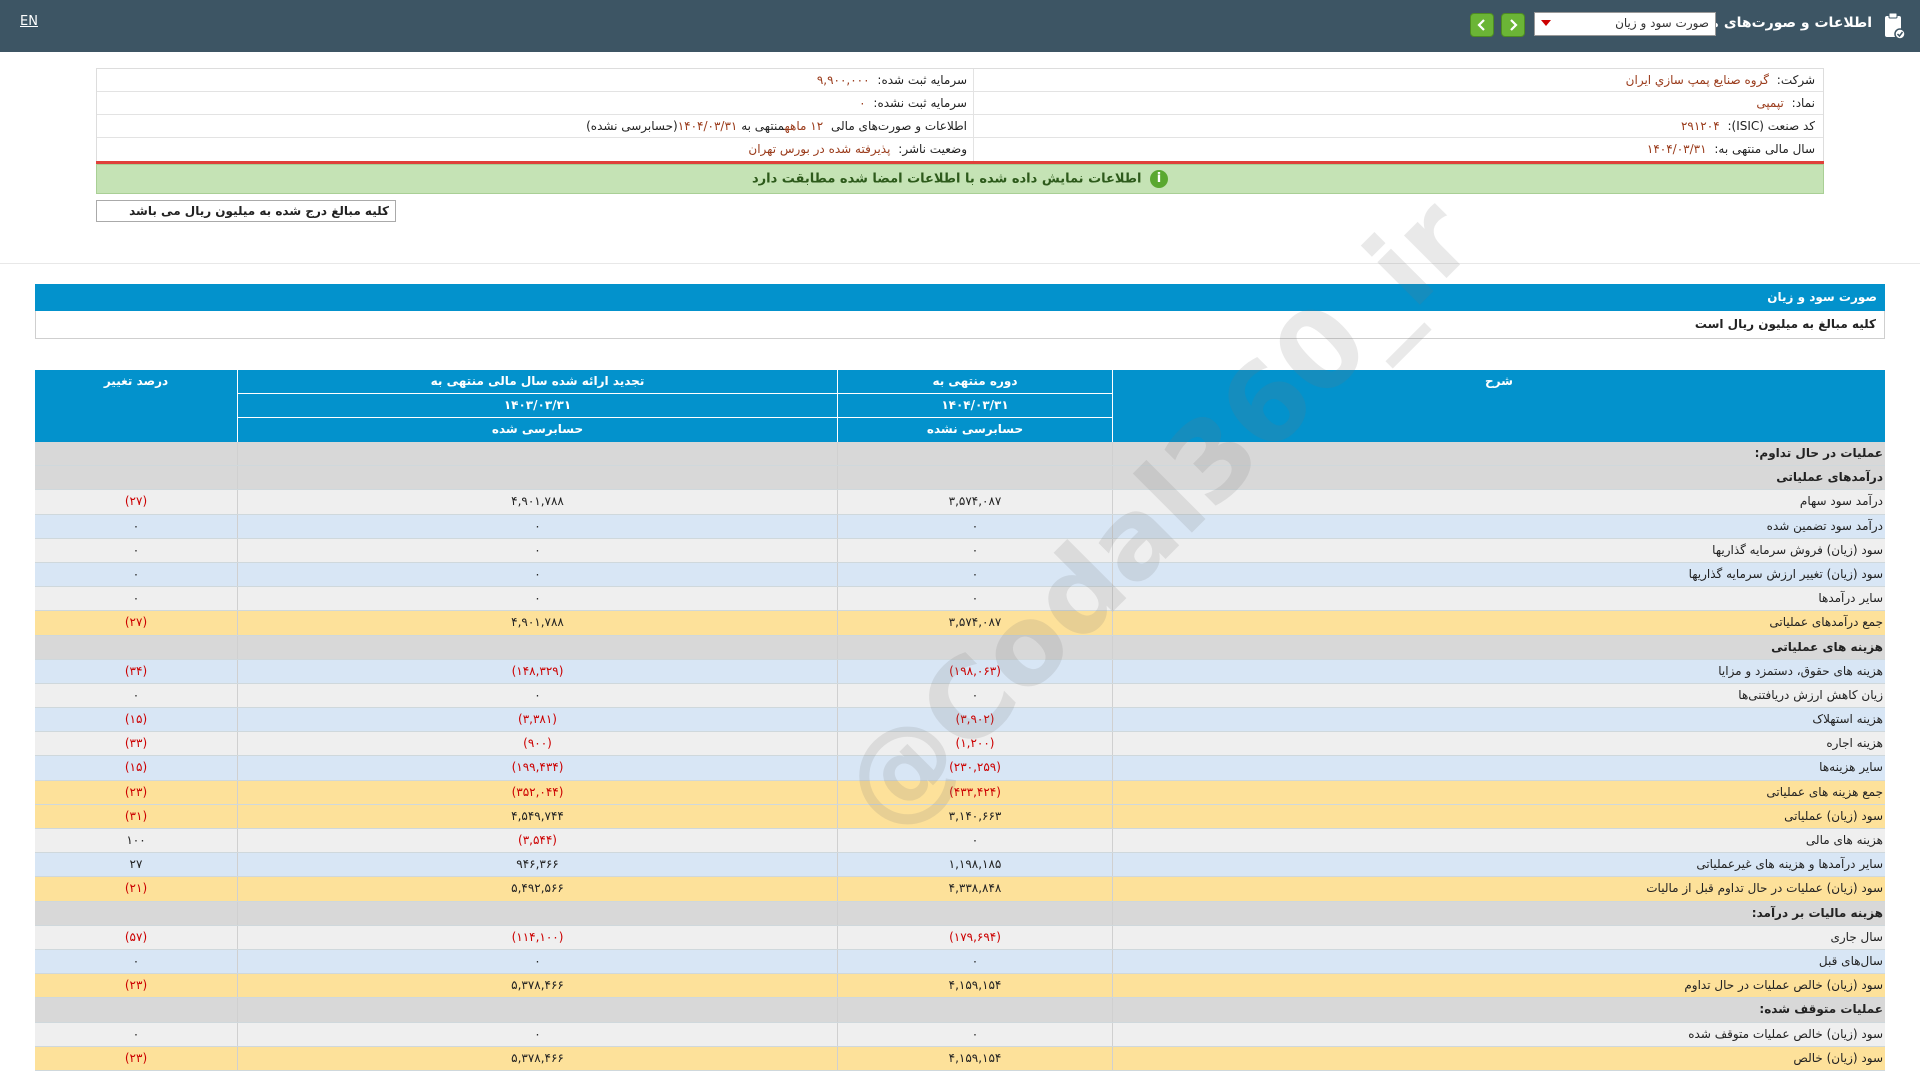 The width and height of the screenshot is (1920, 1080). I want to click on row-desc: هزینه های عملیاتی, so click(1498, 647).